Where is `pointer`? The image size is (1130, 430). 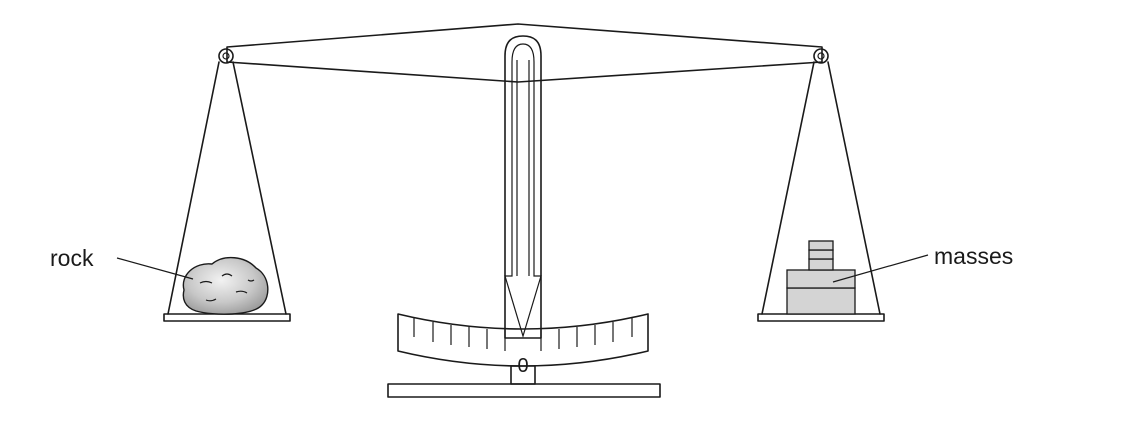
pointer is located at coordinates (523, 187).